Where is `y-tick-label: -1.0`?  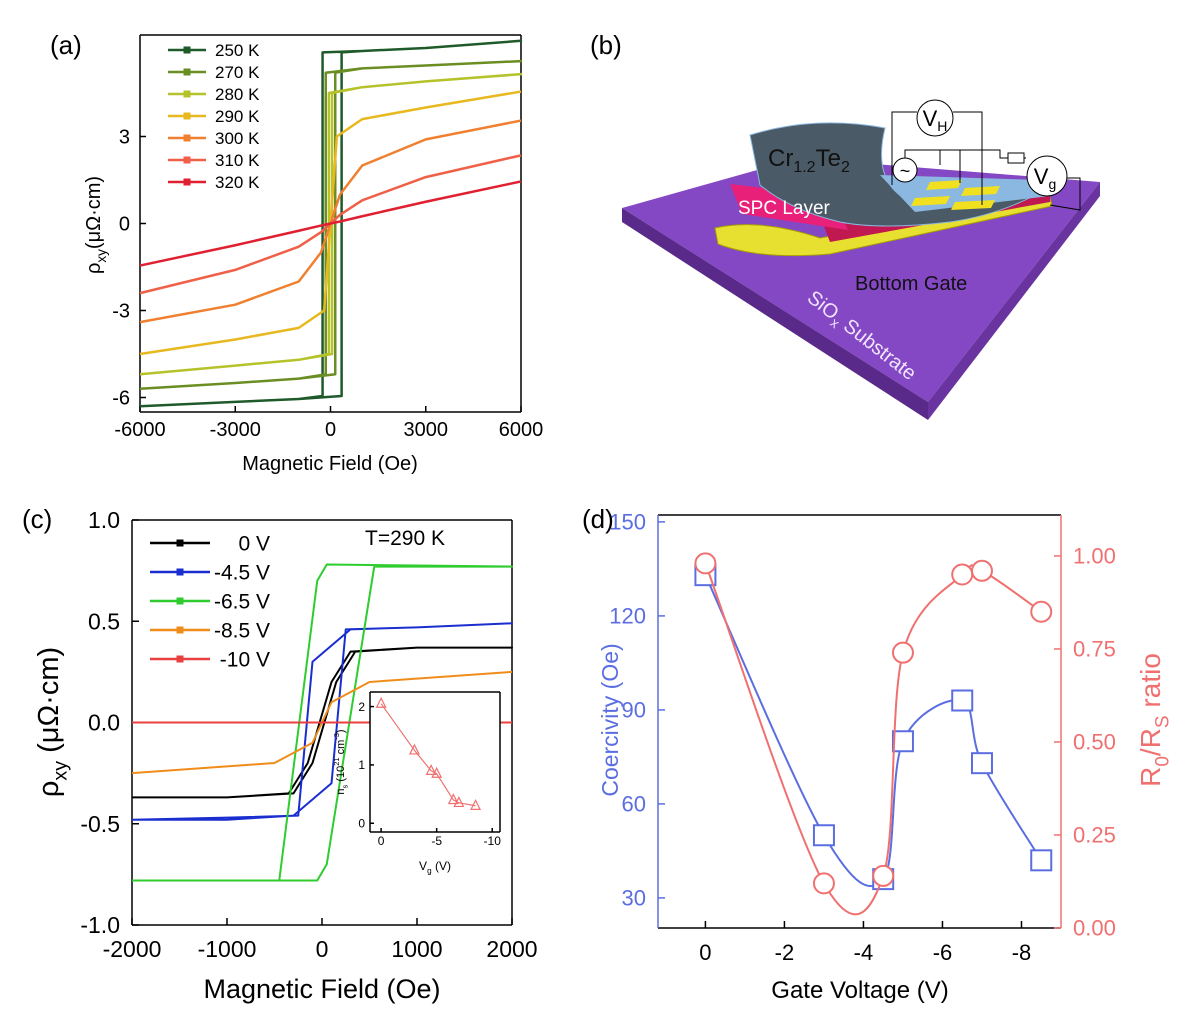
y-tick-label: -1.0 is located at coordinates (100, 925).